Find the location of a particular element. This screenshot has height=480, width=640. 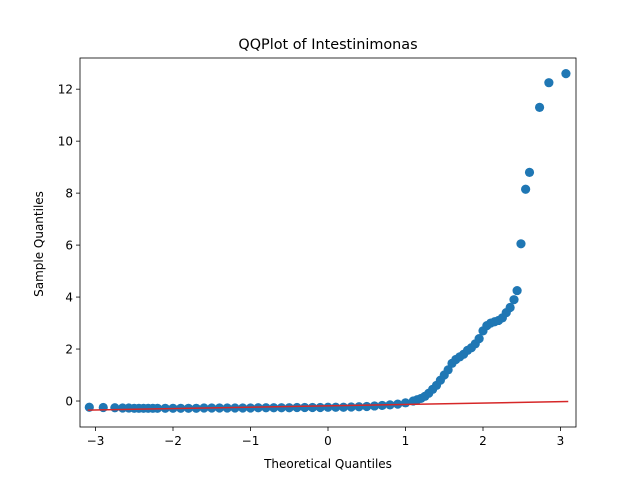

reference-line is located at coordinates (328, 405).